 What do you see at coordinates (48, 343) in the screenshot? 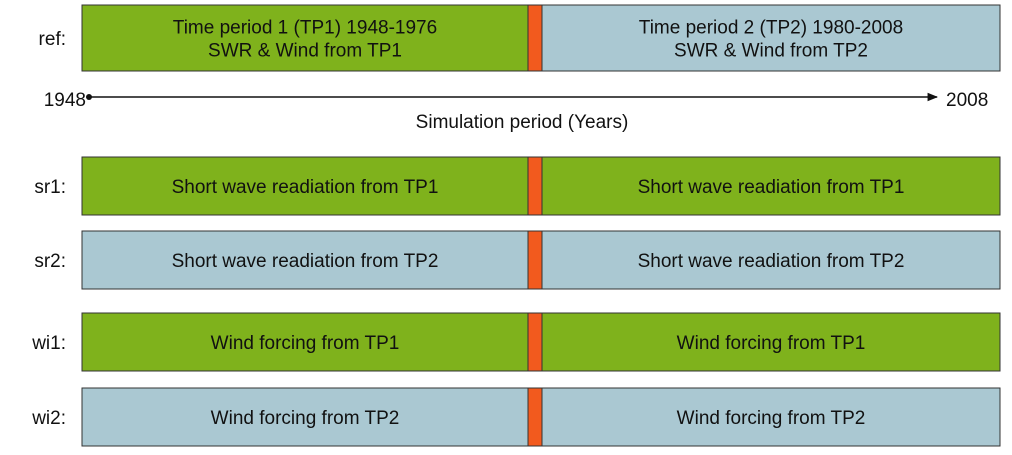
I see `row-label: wi1:` at bounding box center [48, 343].